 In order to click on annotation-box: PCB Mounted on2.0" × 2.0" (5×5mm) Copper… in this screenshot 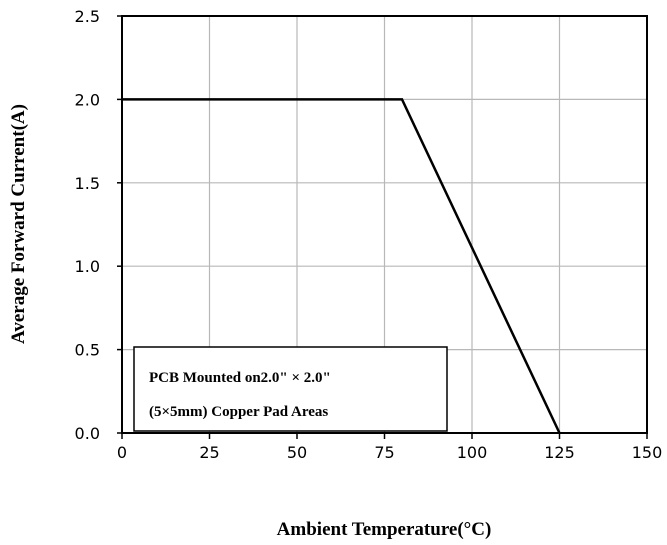, I will do `click(290, 389)`.